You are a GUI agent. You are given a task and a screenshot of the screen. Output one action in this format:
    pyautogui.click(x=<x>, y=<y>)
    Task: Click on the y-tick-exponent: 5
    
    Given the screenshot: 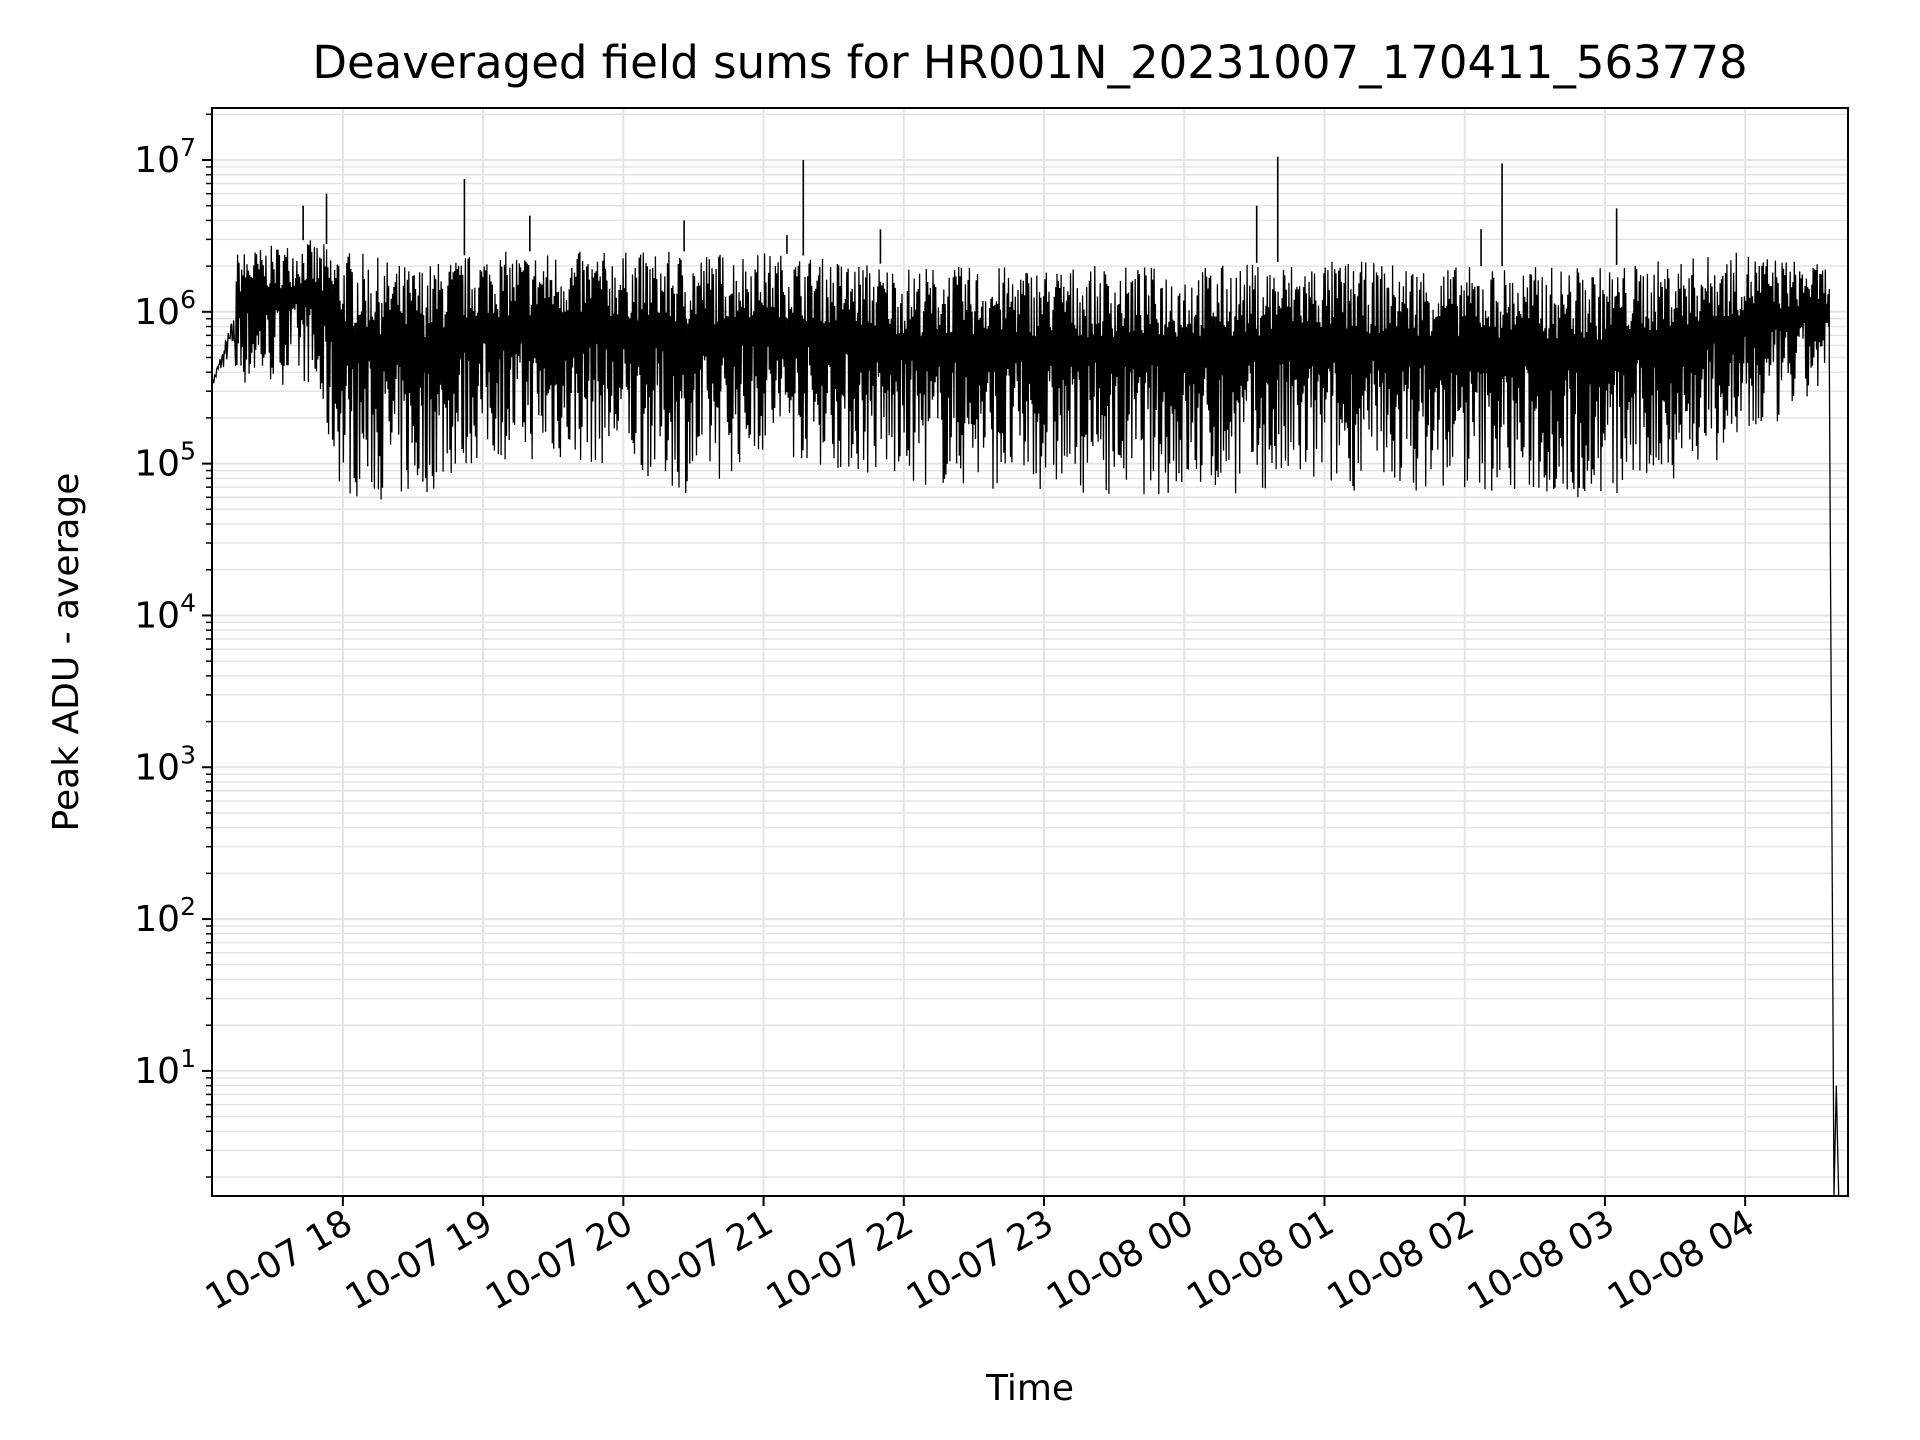 What is the action you would take?
    pyautogui.click(x=188, y=451)
    